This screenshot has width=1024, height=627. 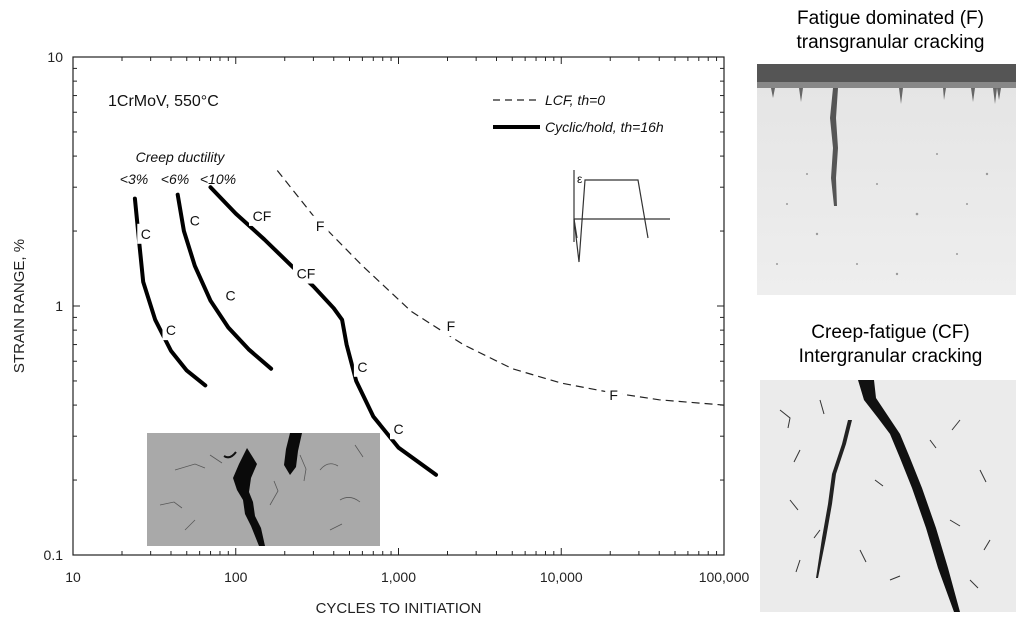 What do you see at coordinates (163, 101) in the screenshot?
I see `material-label: 1CrMoV, 550°C` at bounding box center [163, 101].